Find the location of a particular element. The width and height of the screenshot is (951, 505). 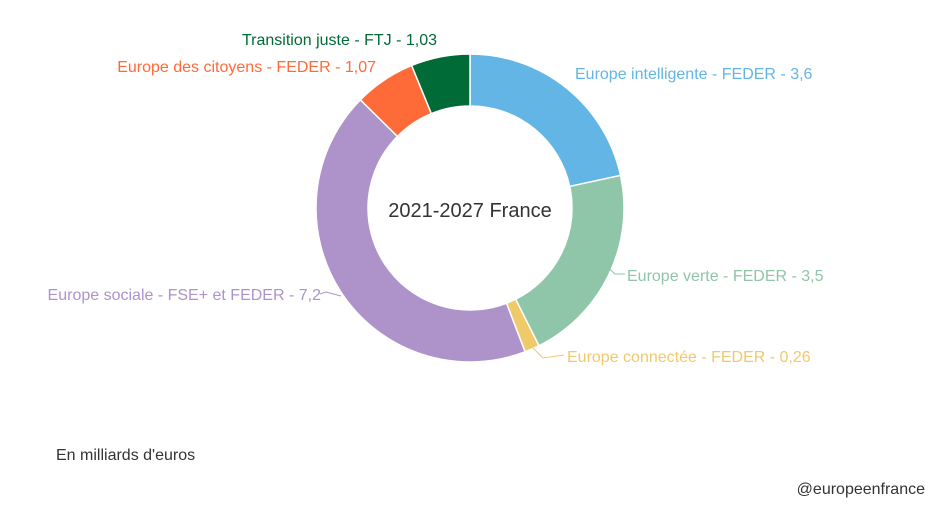

label-europe-intelligente-feder: Europe intelligente - FEDER - 3,6 is located at coordinates (694, 74).